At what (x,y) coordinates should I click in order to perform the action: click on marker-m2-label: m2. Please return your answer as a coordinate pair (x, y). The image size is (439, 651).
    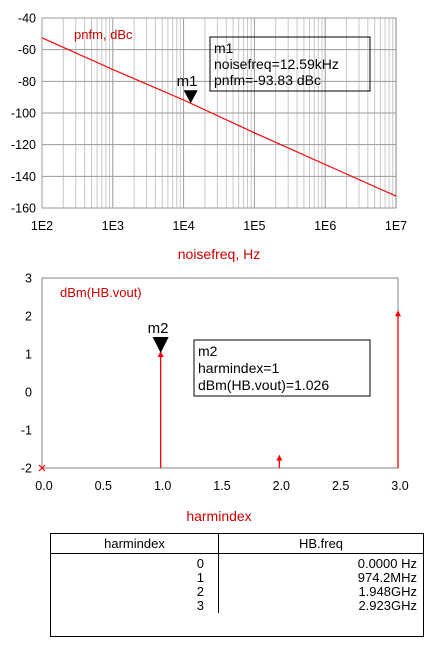
    Looking at the image, I should click on (158, 328).